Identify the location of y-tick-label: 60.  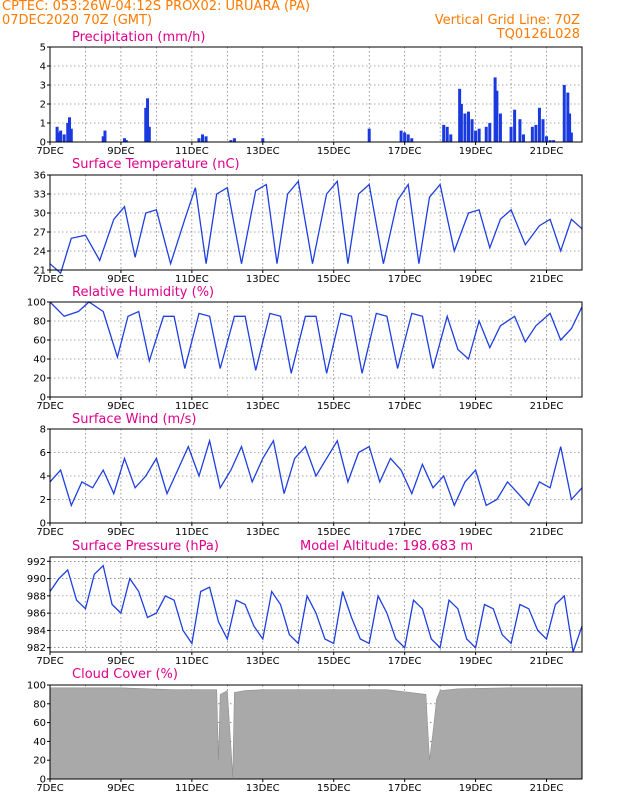
(39, 723).